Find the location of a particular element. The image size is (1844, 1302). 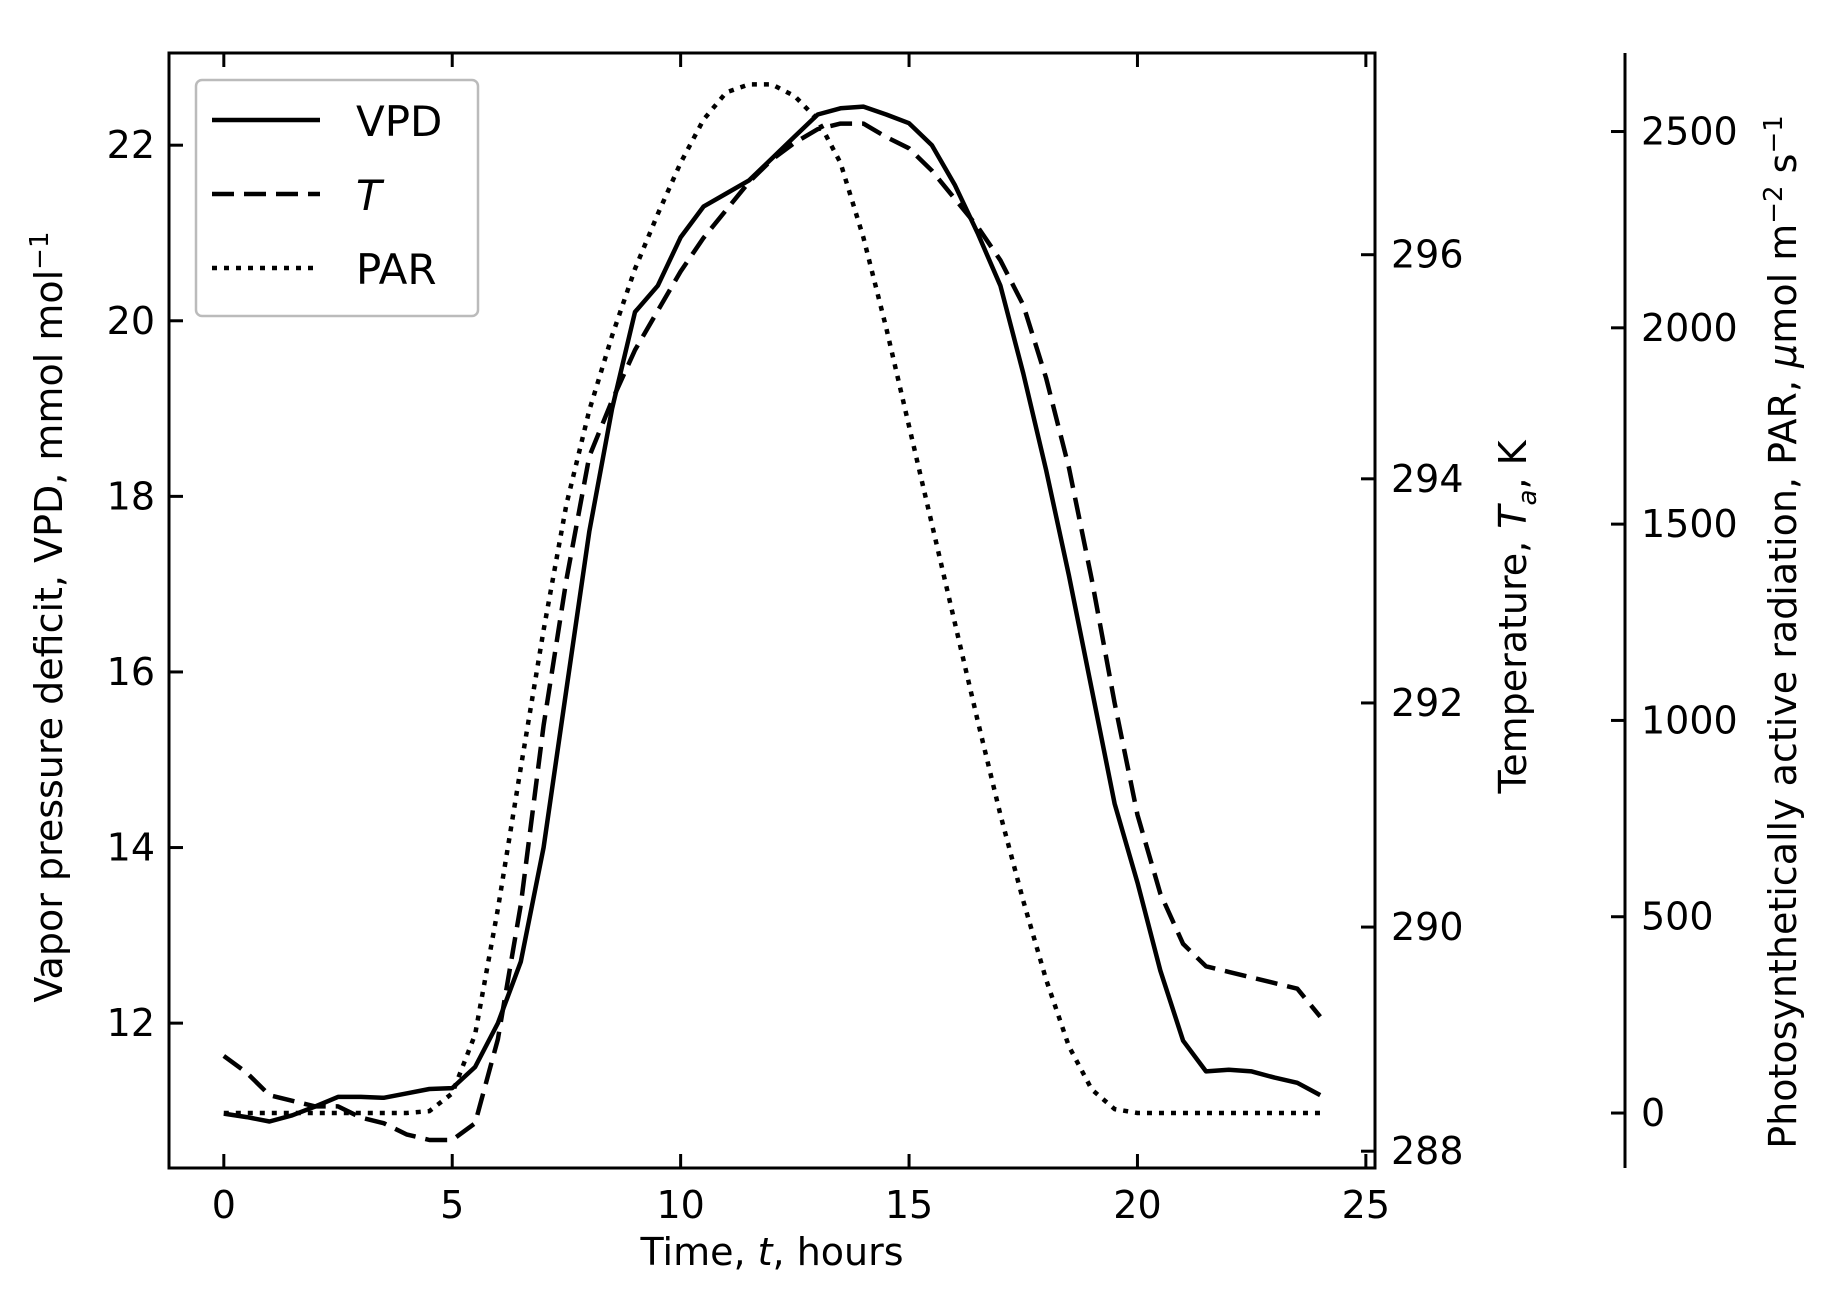

legend-label-t: T is located at coordinates (370, 195).